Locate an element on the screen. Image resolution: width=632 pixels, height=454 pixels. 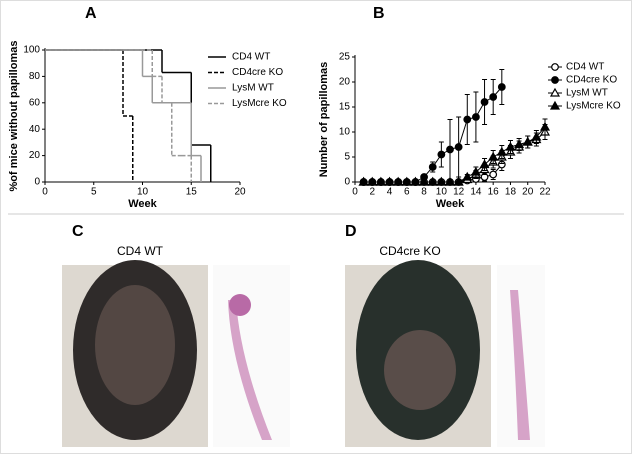
panel-label: D is located at coordinates (351, 231).